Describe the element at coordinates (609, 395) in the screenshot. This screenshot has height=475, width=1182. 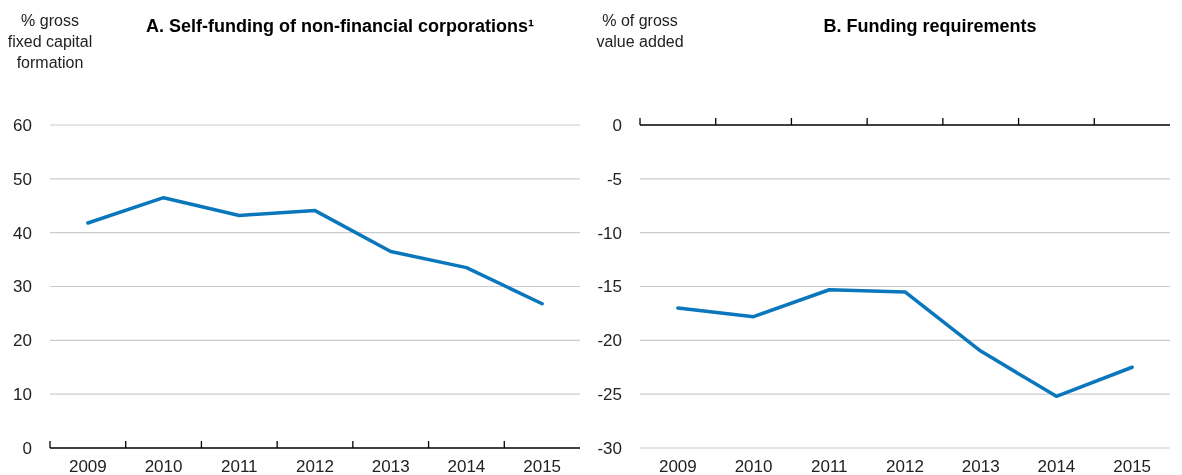
I see `y-tick-label: -25` at that location.